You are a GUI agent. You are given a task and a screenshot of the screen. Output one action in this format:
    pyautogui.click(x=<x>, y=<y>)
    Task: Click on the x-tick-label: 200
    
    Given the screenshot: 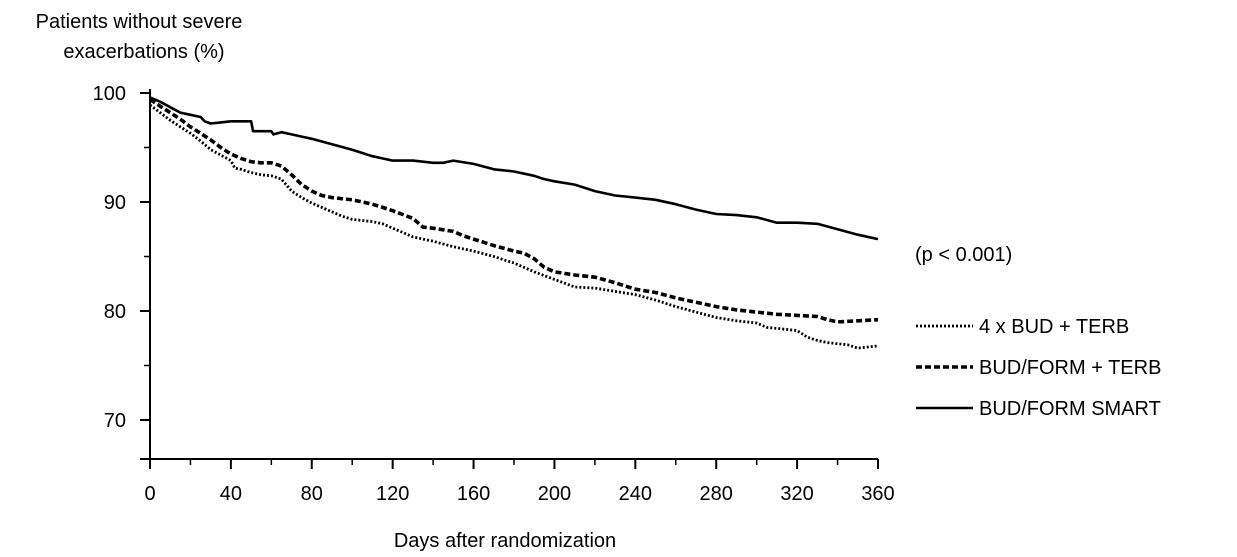 What is the action you would take?
    pyautogui.click(x=554, y=494)
    